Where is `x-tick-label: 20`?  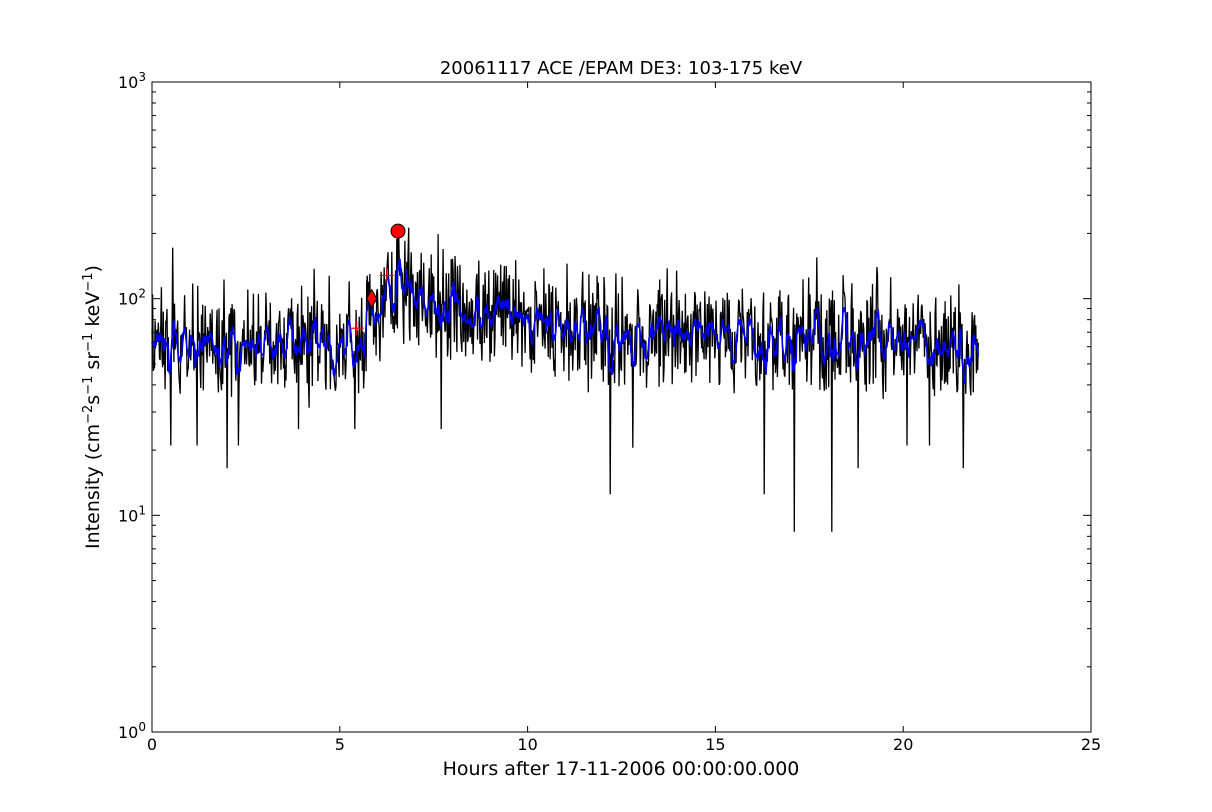
x-tick-label: 20 is located at coordinates (903, 744).